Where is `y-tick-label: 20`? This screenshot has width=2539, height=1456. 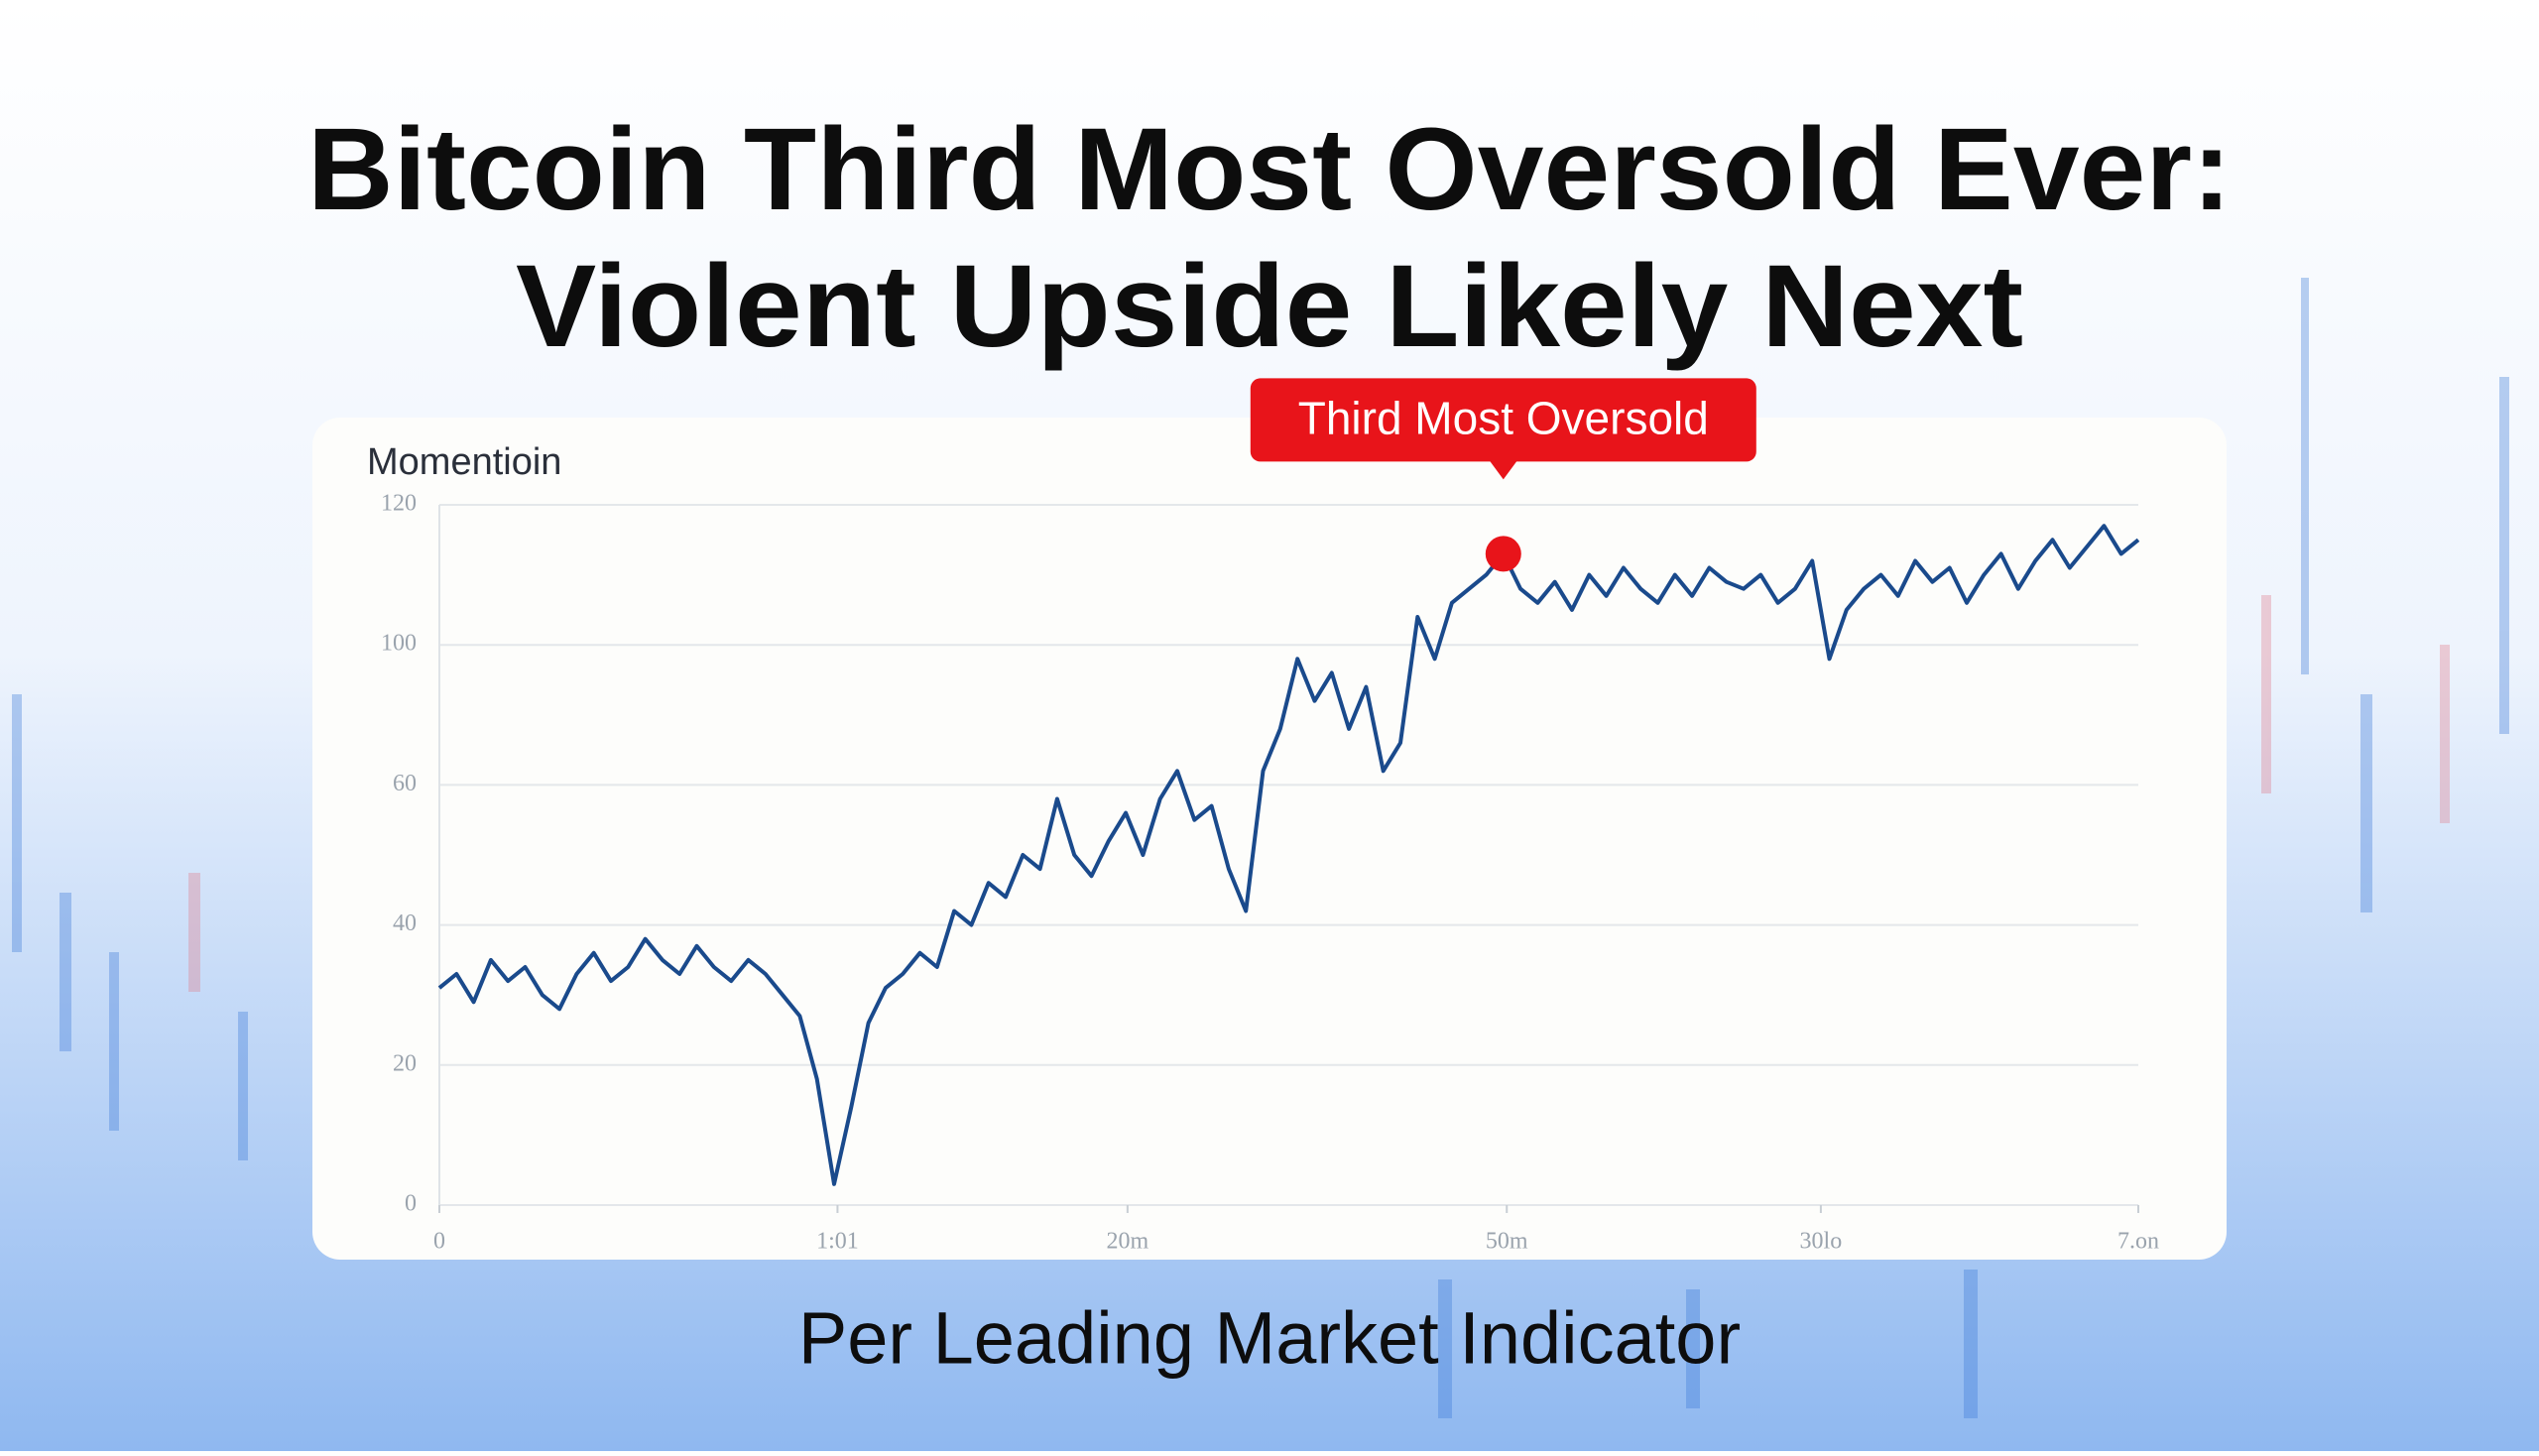
y-tick-label: 20 is located at coordinates (405, 1063).